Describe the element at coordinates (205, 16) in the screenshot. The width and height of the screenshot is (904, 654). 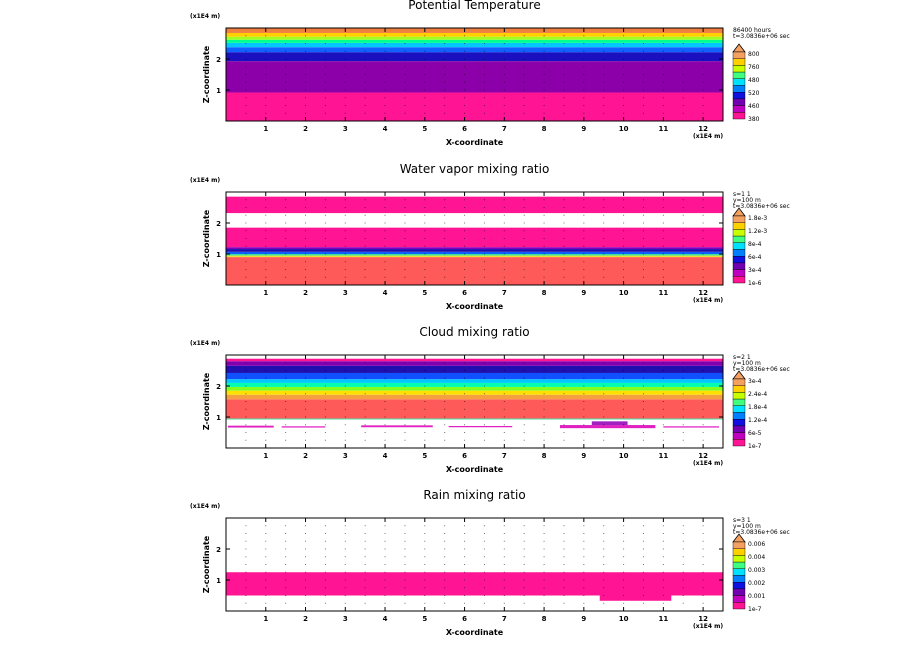
I see `z-scale-label: (x1E4 m)` at that location.